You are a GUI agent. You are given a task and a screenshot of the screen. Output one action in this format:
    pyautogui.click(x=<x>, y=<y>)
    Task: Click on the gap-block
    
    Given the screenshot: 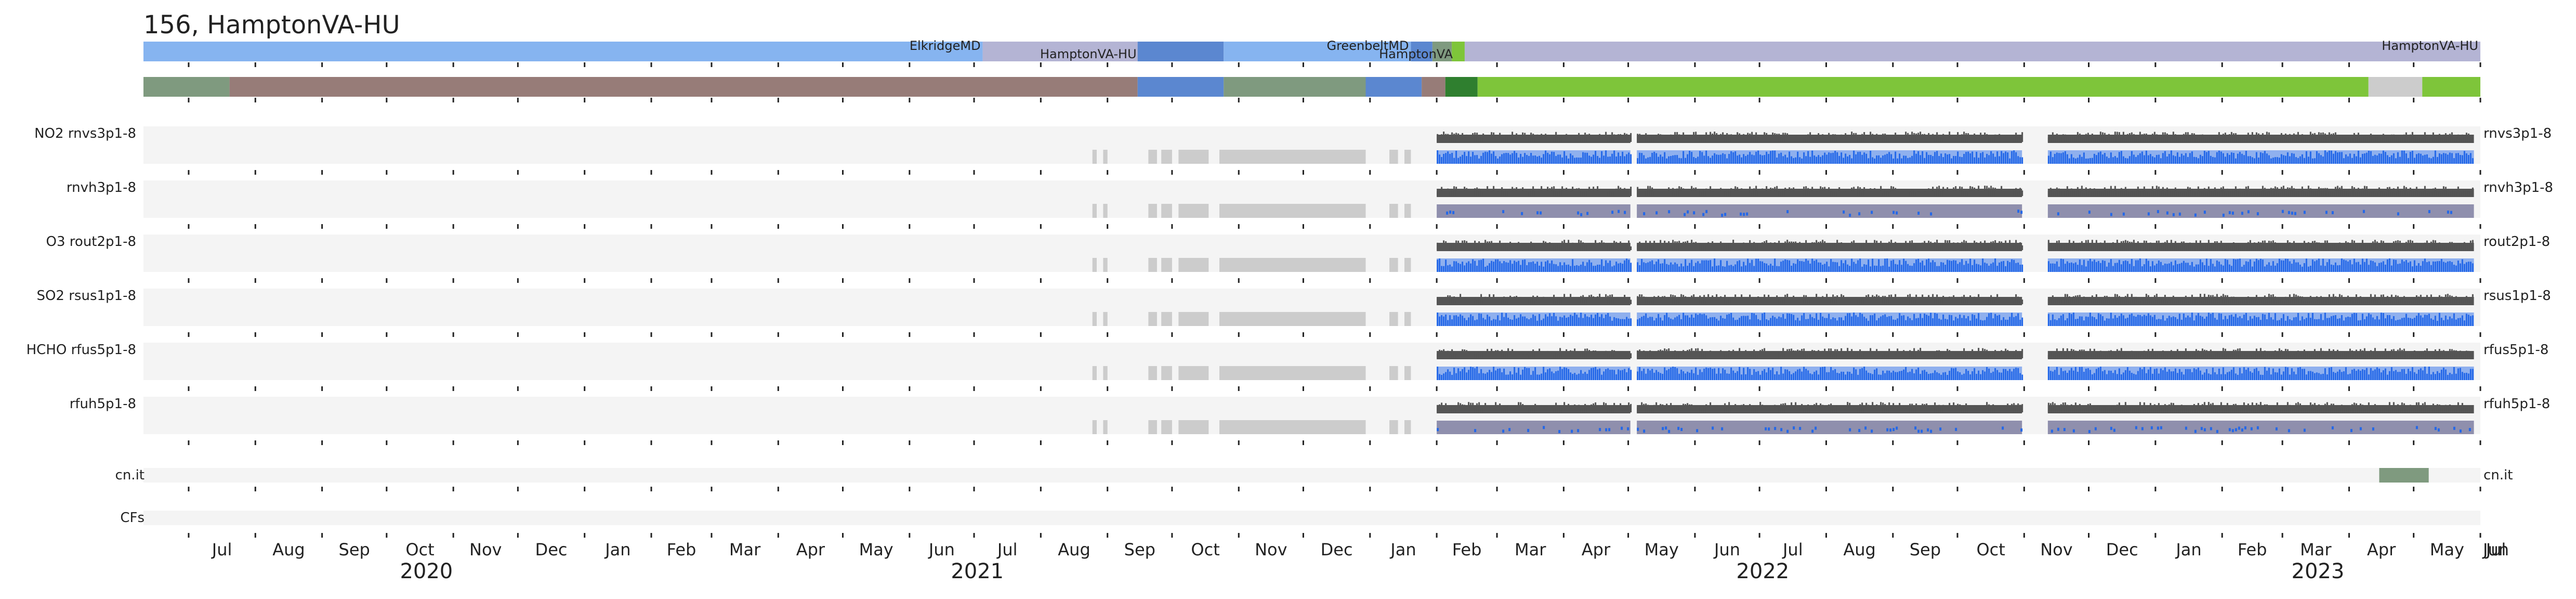 What is the action you would take?
    pyautogui.click(x=1153, y=427)
    